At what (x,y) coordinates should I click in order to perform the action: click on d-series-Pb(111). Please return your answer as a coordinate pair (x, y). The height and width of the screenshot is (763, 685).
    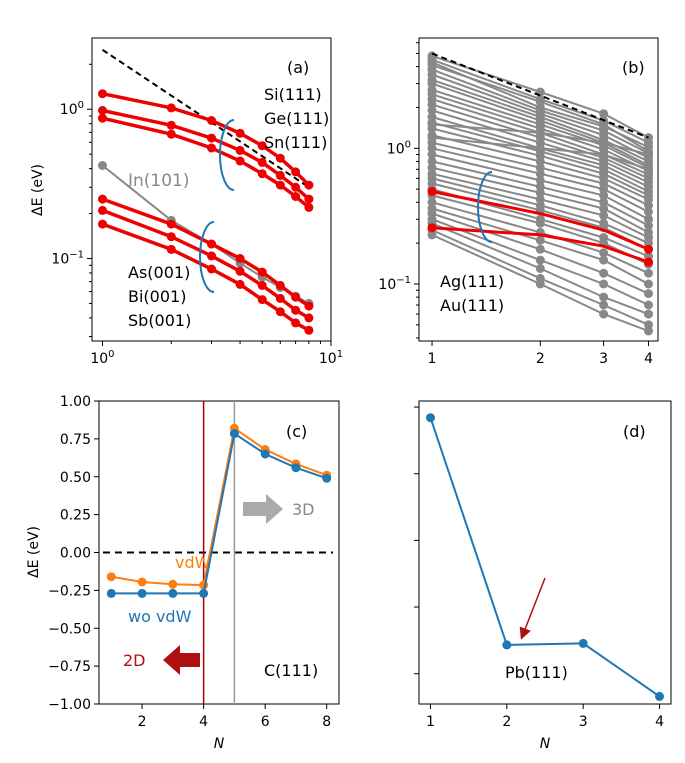
    Looking at the image, I should click on (545, 557).